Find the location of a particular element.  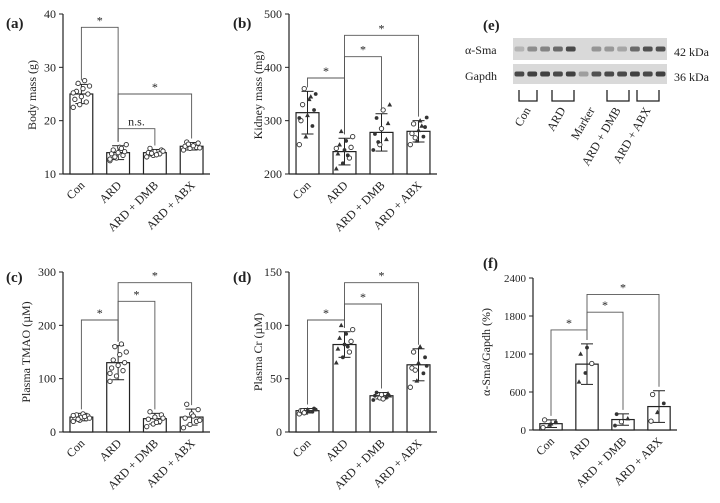

lane-group-label: ARD is located at coordinates (556, 118).